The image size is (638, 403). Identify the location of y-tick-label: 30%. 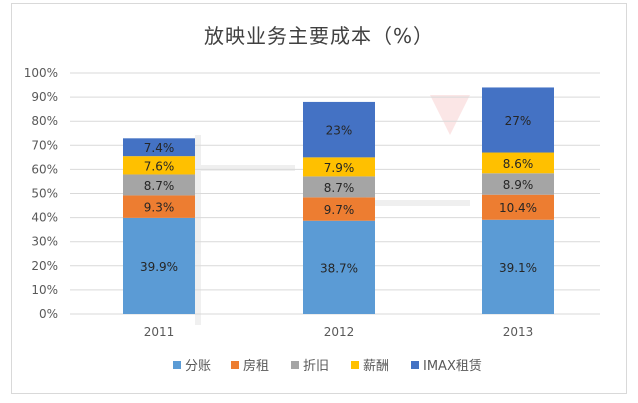
(44, 242).